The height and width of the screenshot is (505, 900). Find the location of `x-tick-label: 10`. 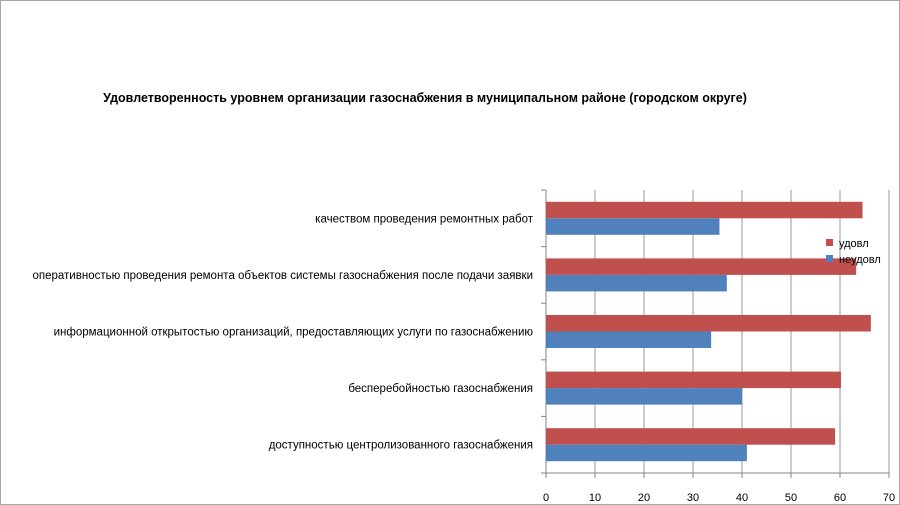

x-tick-label: 10 is located at coordinates (595, 498).